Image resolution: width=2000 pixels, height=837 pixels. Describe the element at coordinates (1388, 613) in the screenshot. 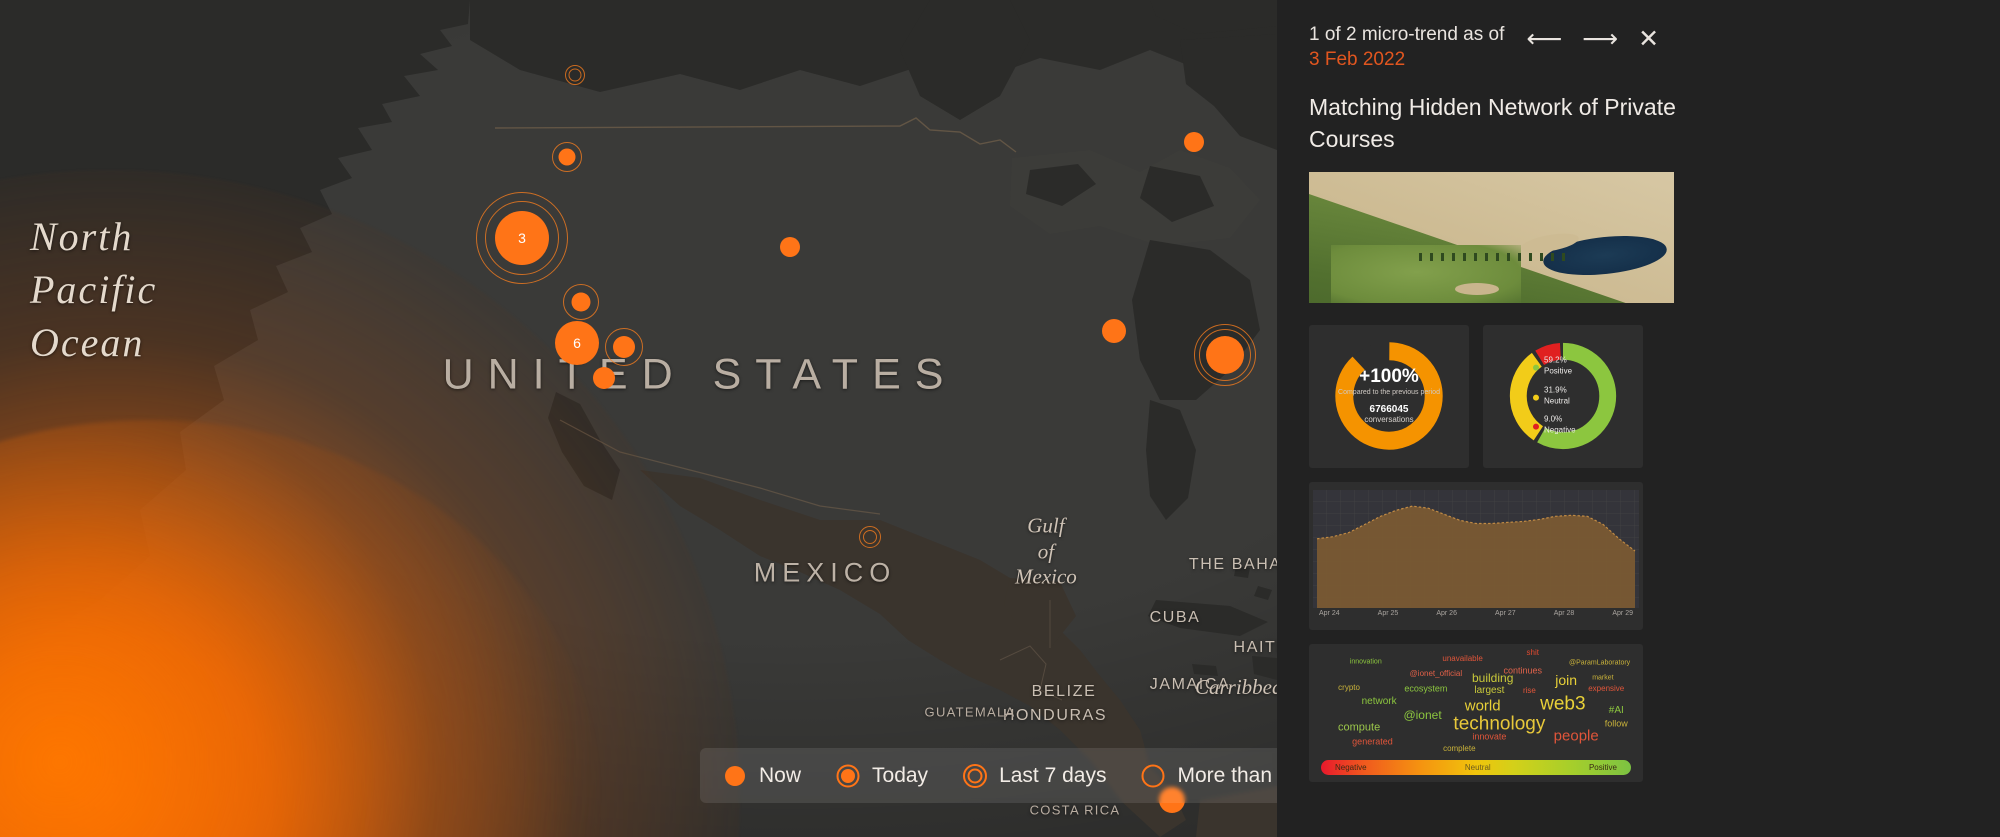

I see `x-axis-tick: Apr 25` at that location.